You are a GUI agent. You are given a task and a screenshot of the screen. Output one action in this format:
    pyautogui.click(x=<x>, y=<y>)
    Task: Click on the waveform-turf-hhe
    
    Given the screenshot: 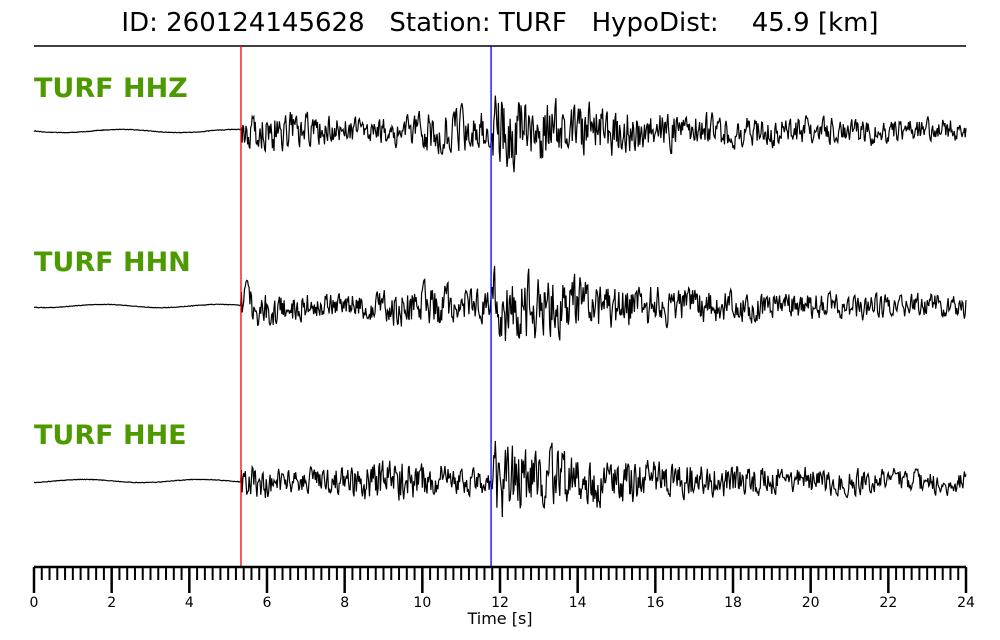 What is the action you would take?
    pyautogui.click(x=500, y=479)
    